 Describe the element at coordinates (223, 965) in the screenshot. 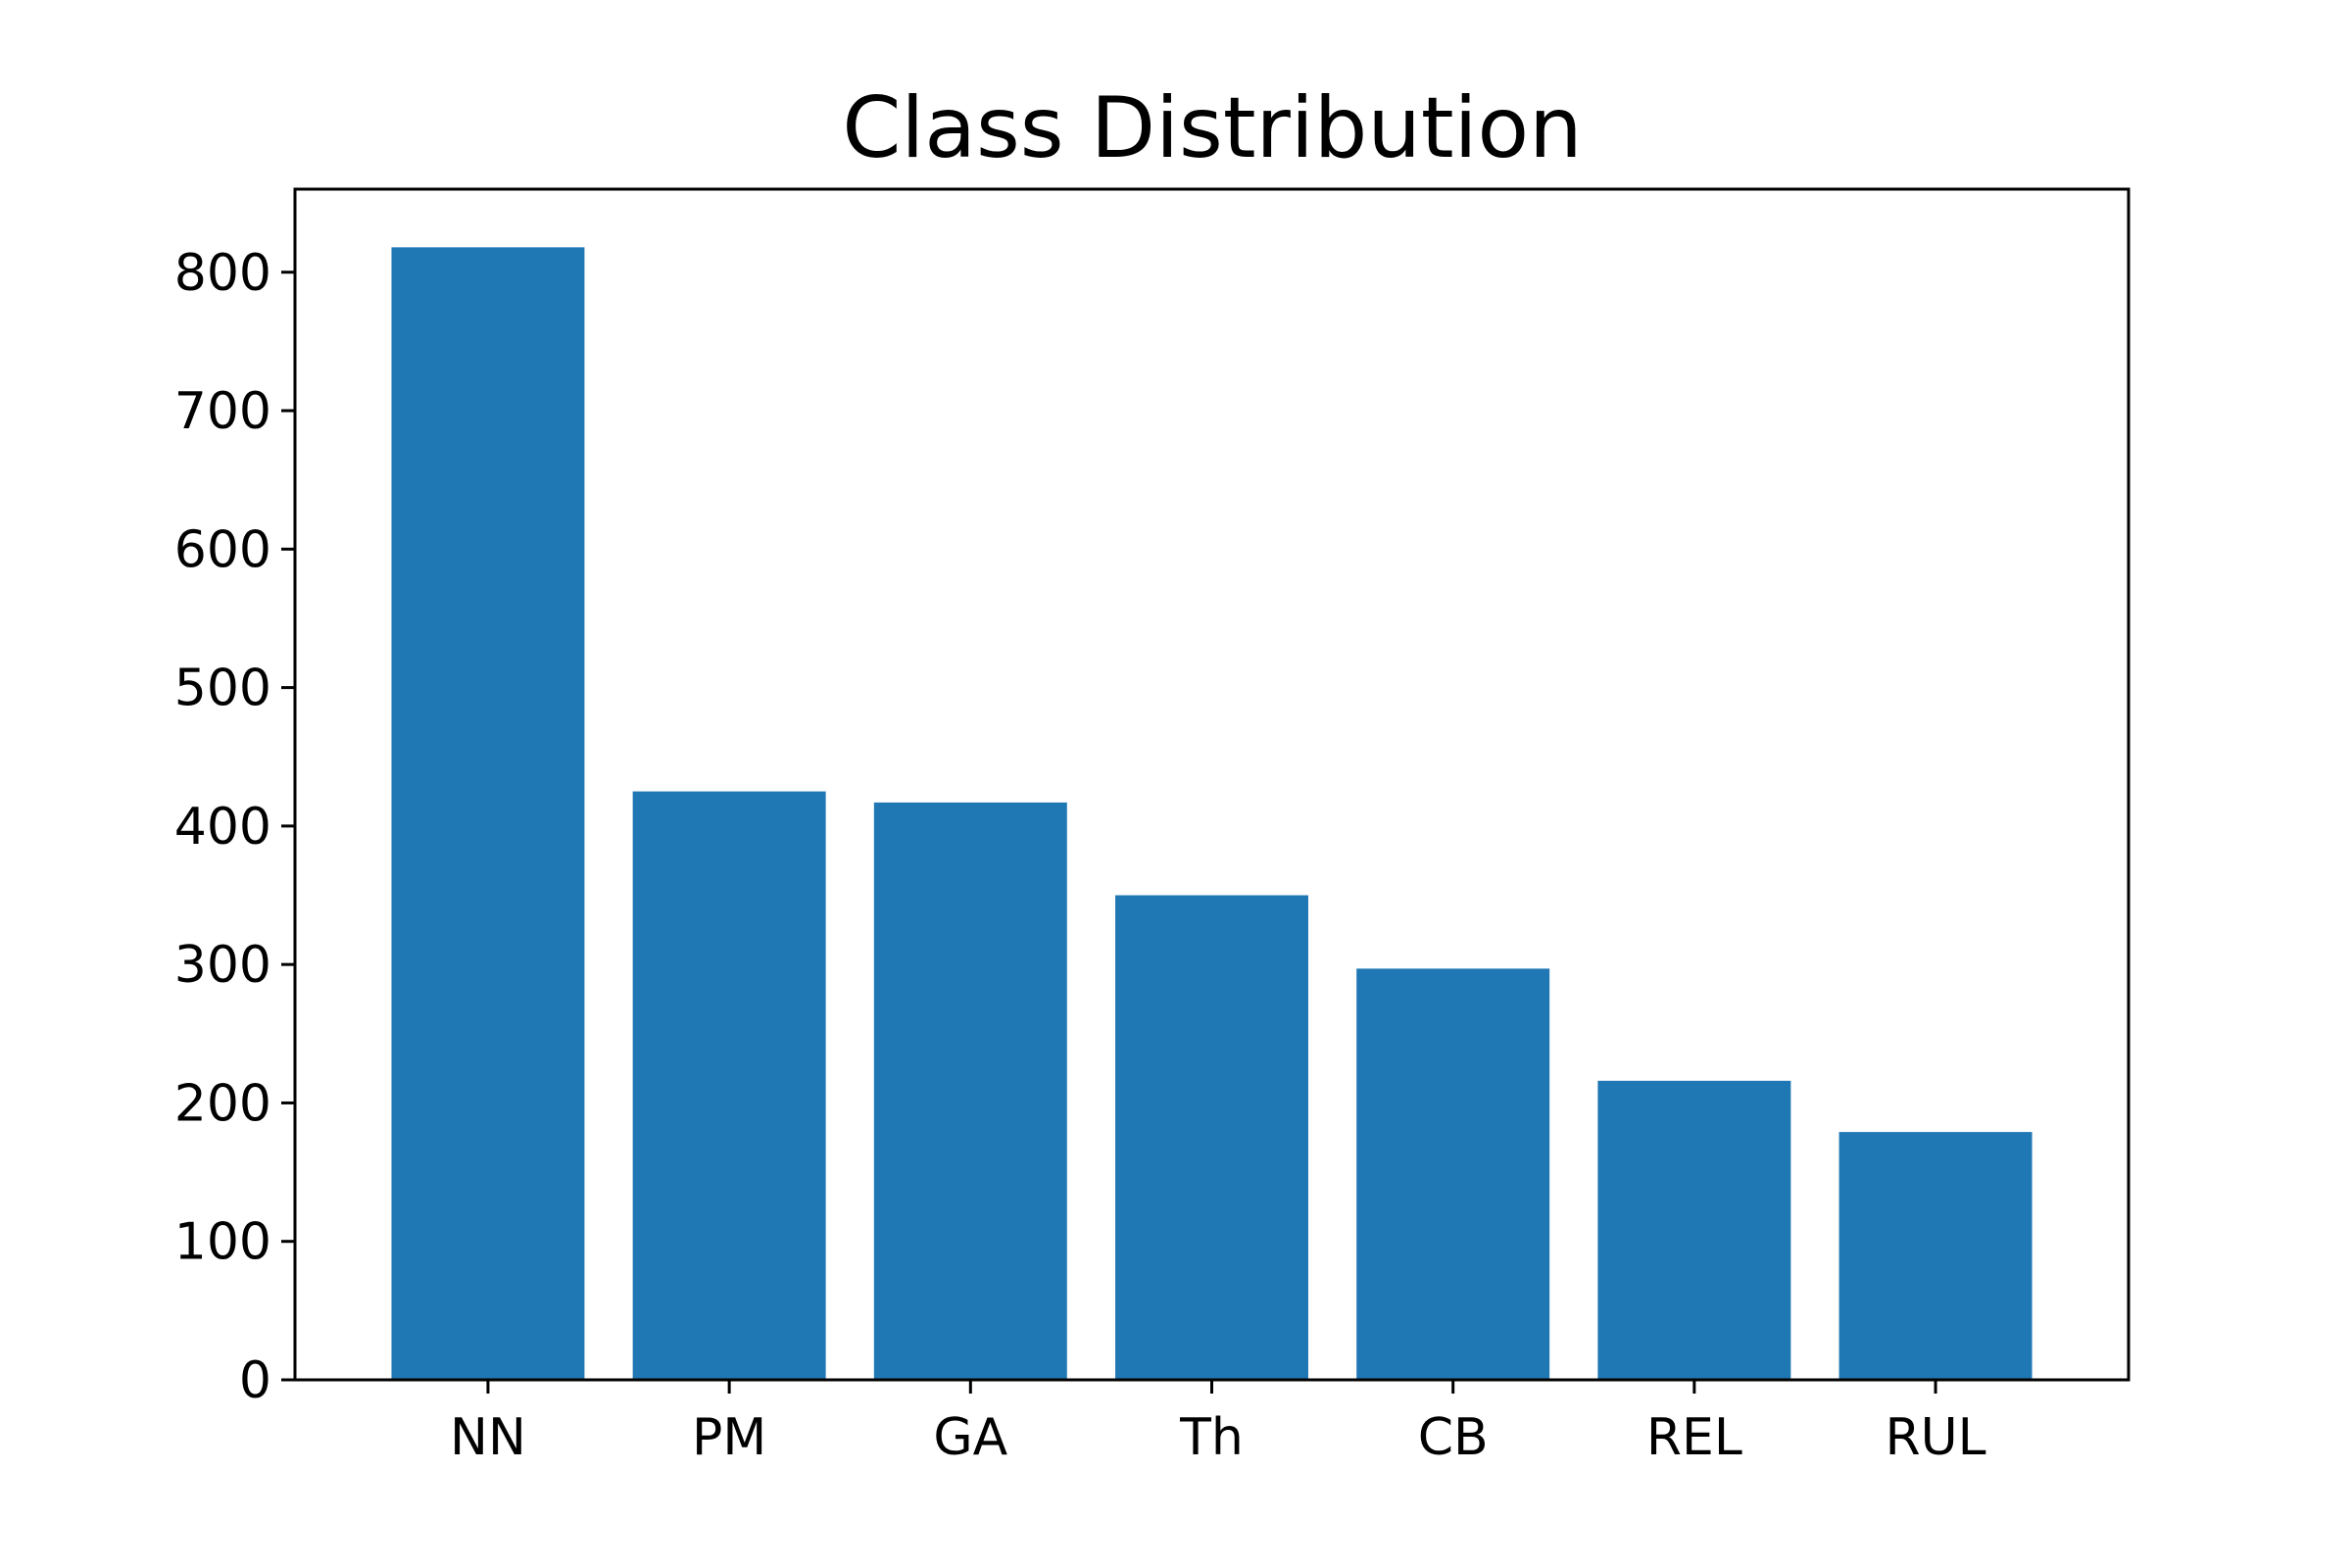

I see `y-tick-label: 300` at that location.